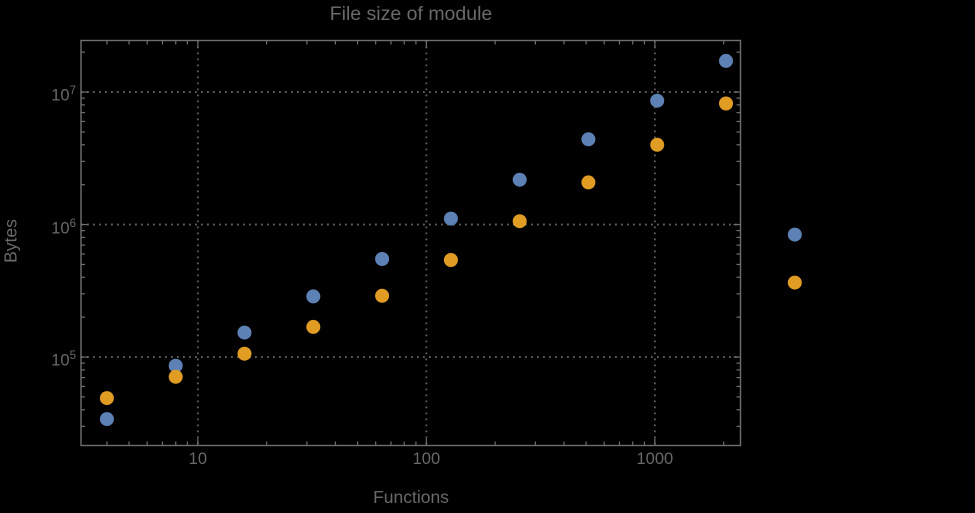 This screenshot has height=513, width=975. I want to click on y-axis-label: Bytes, so click(10, 241).